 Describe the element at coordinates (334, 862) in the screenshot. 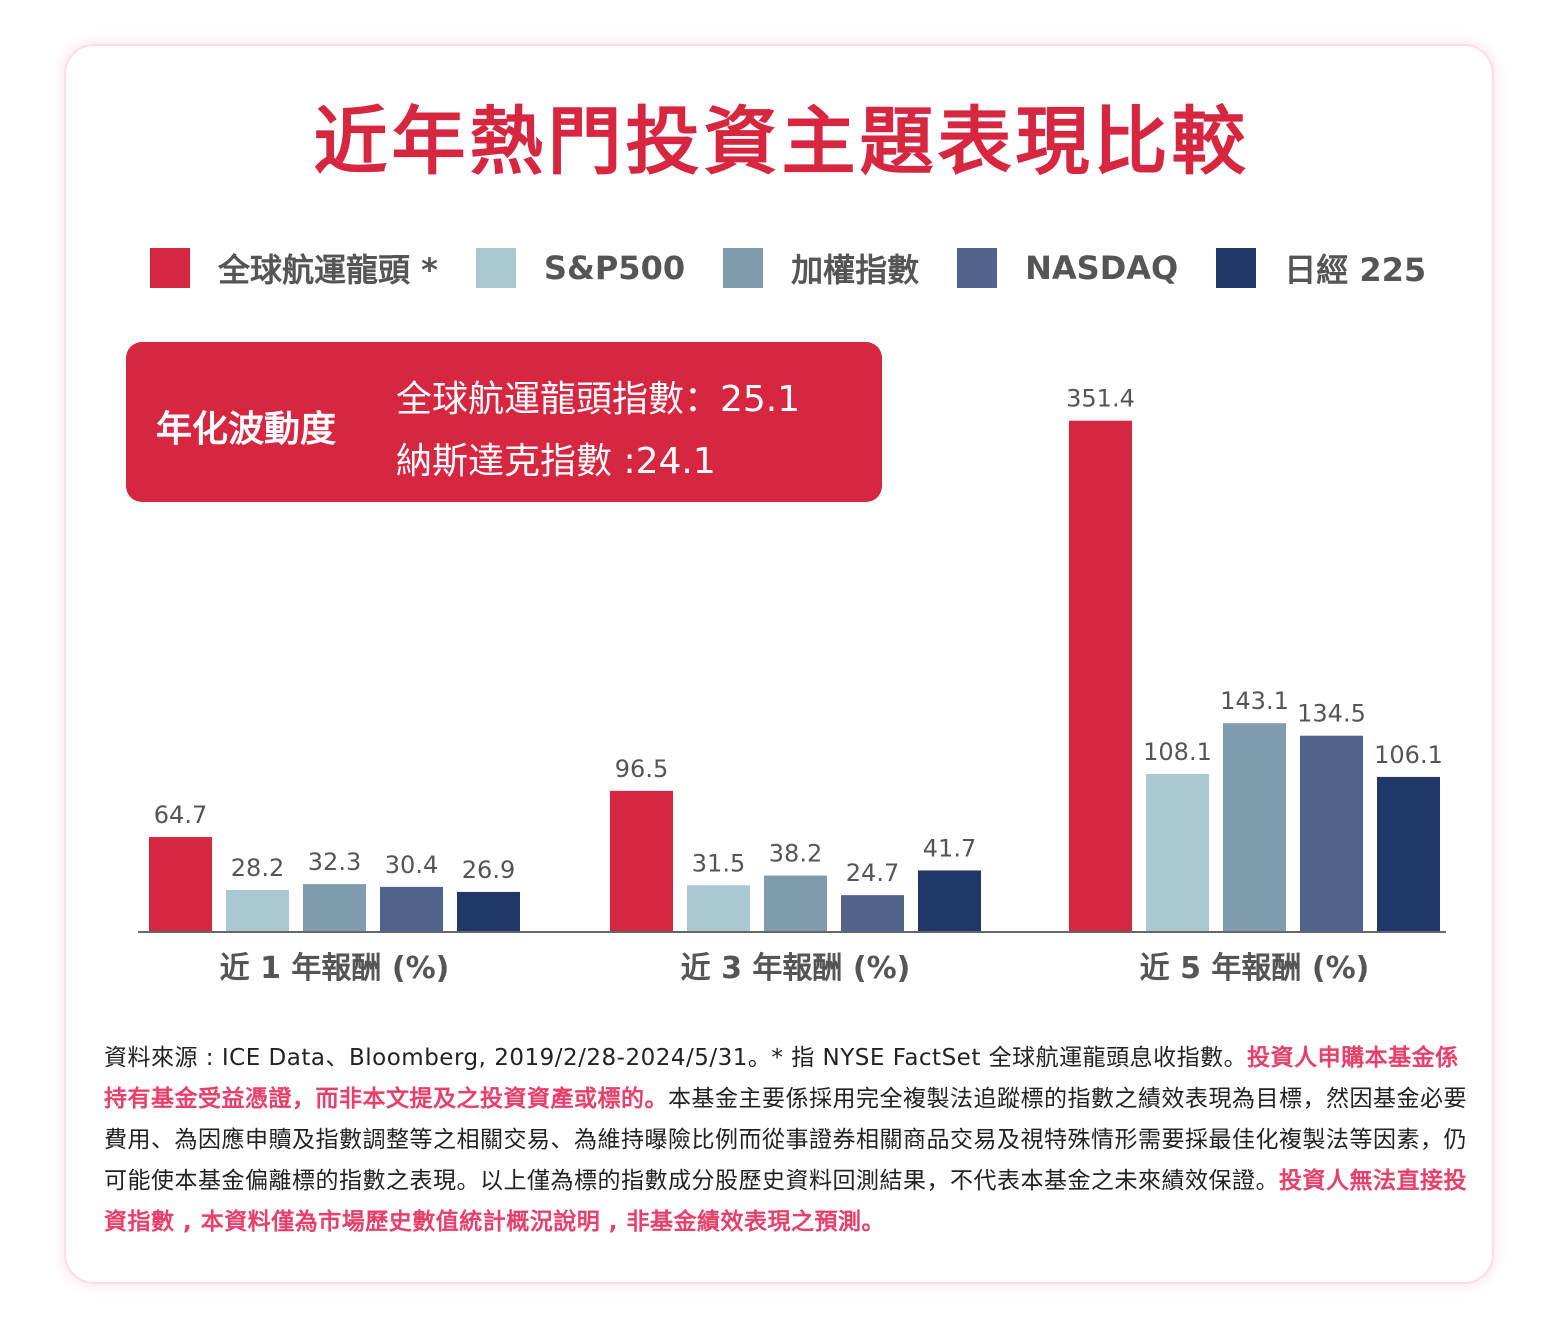

I see `data-label: 32.3` at that location.